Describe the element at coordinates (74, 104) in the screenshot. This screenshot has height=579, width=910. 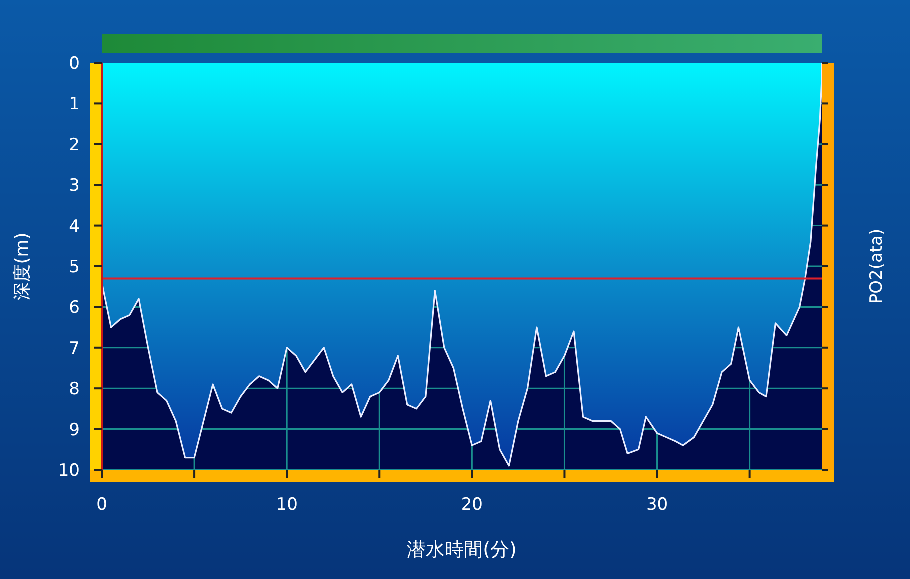
I see `y-tick-label: 1` at that location.